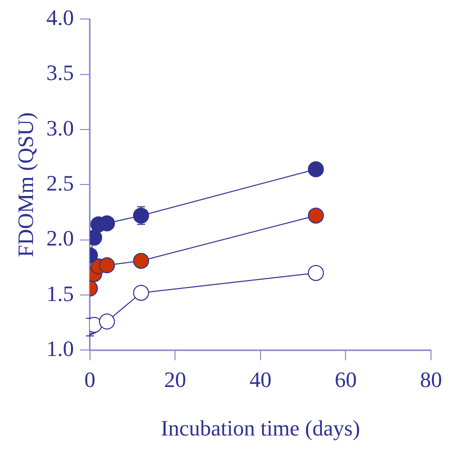 This screenshot has width=450, height=451. What do you see at coordinates (260, 428) in the screenshot?
I see `x-axis-title: Incubation time (days)` at bounding box center [260, 428].